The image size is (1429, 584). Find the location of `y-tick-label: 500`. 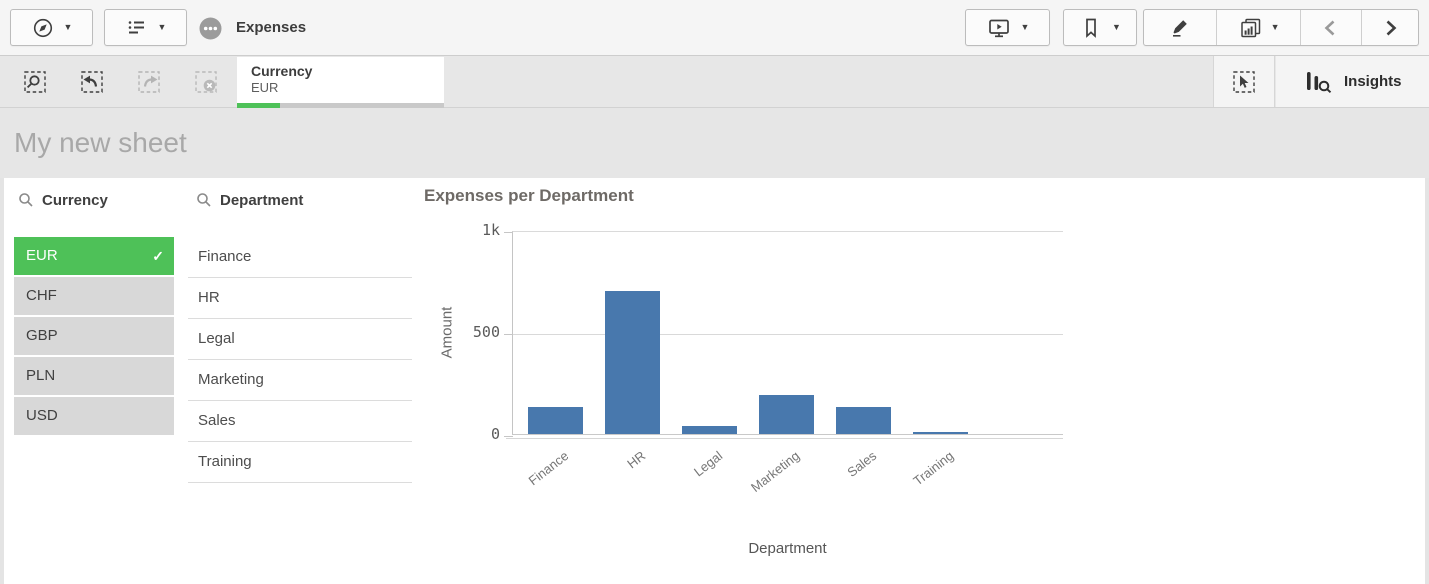

y-tick-label: 500 is located at coordinates (486, 332).